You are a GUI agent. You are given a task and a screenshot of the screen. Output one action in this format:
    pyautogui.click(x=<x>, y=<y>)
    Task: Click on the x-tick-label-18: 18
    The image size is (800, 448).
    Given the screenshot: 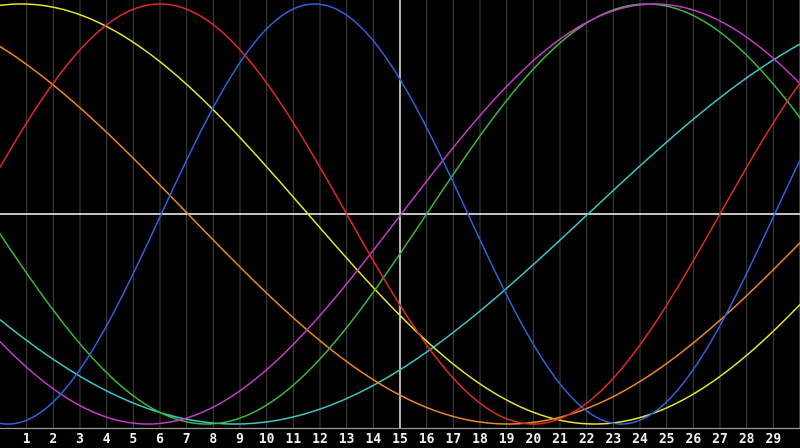 What is the action you would take?
    pyautogui.click(x=480, y=439)
    